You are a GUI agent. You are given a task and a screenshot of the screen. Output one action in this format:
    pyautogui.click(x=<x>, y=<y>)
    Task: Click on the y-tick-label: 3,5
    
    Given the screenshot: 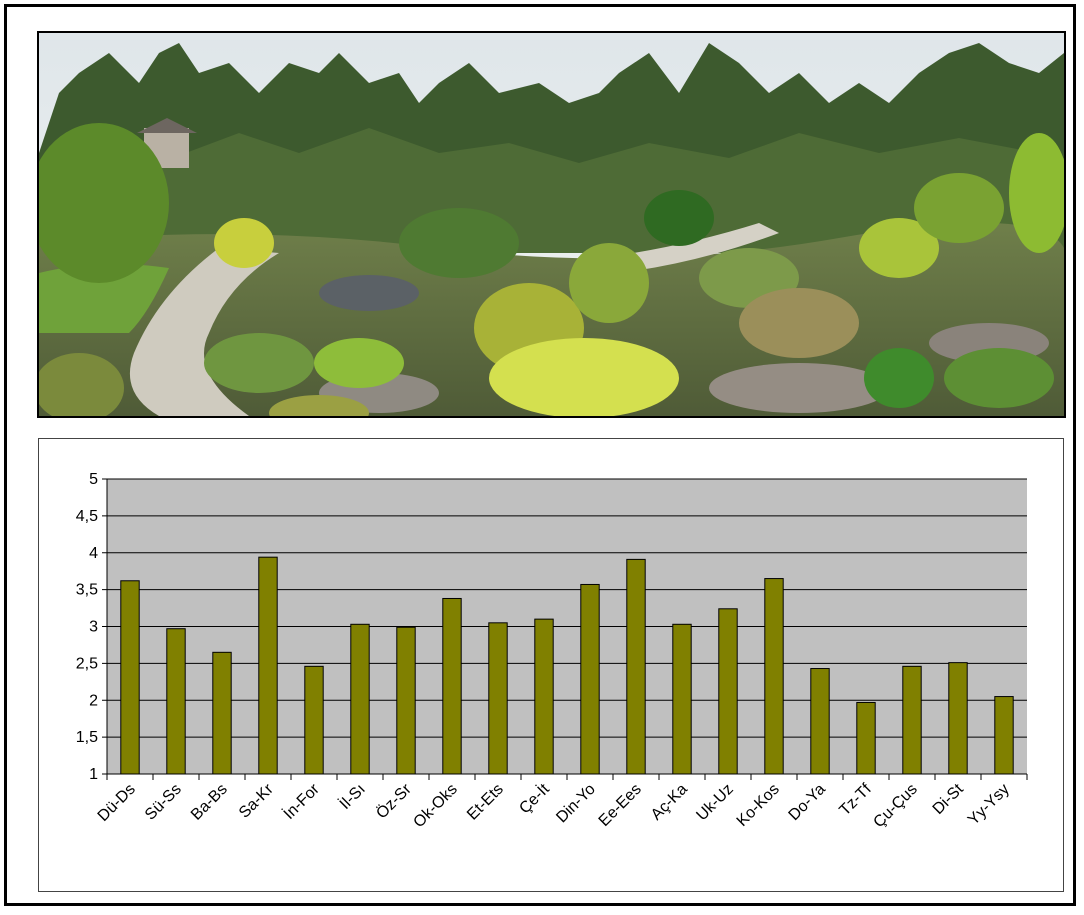 What is the action you would take?
    pyautogui.click(x=87, y=590)
    